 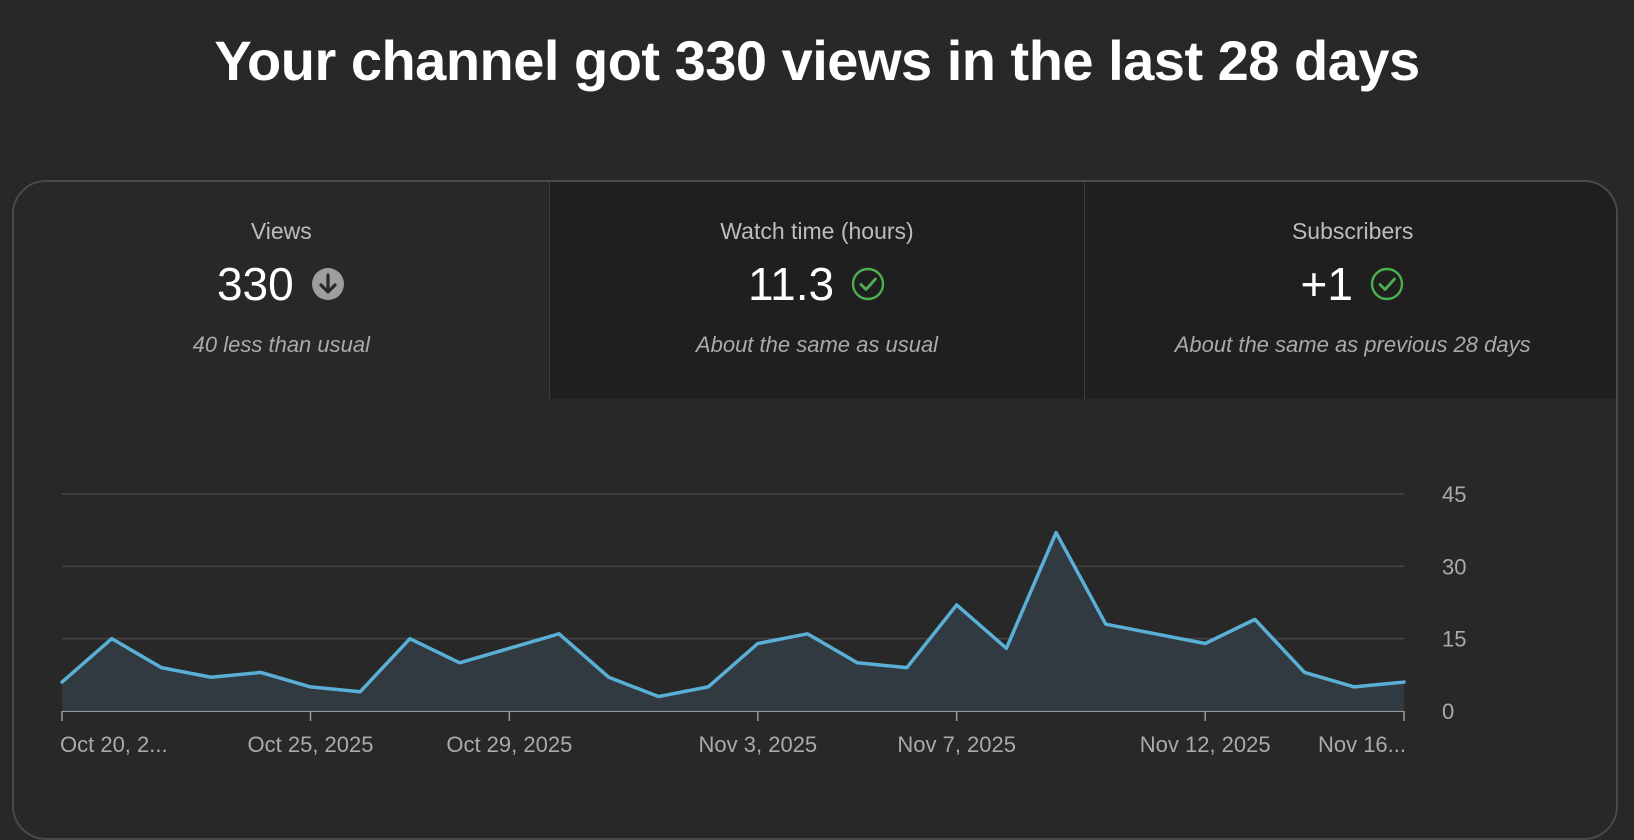 I want to click on tab-label: Watch time (hours), so click(x=817, y=231).